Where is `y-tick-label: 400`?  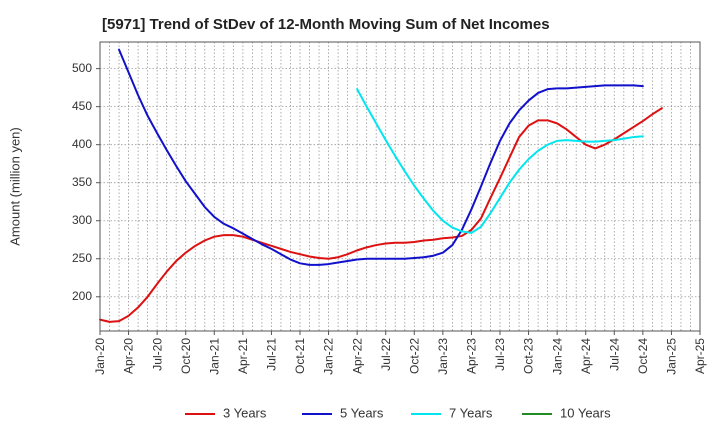
y-tick-label: 400 is located at coordinates (82, 144).